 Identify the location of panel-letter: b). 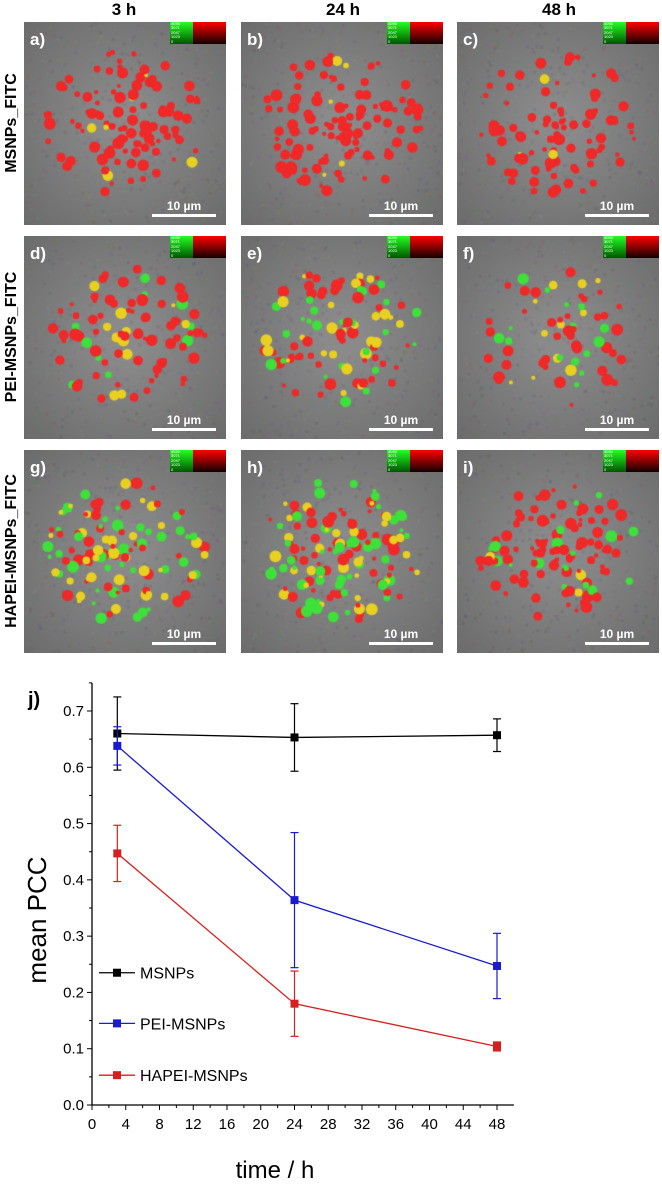
(255, 39).